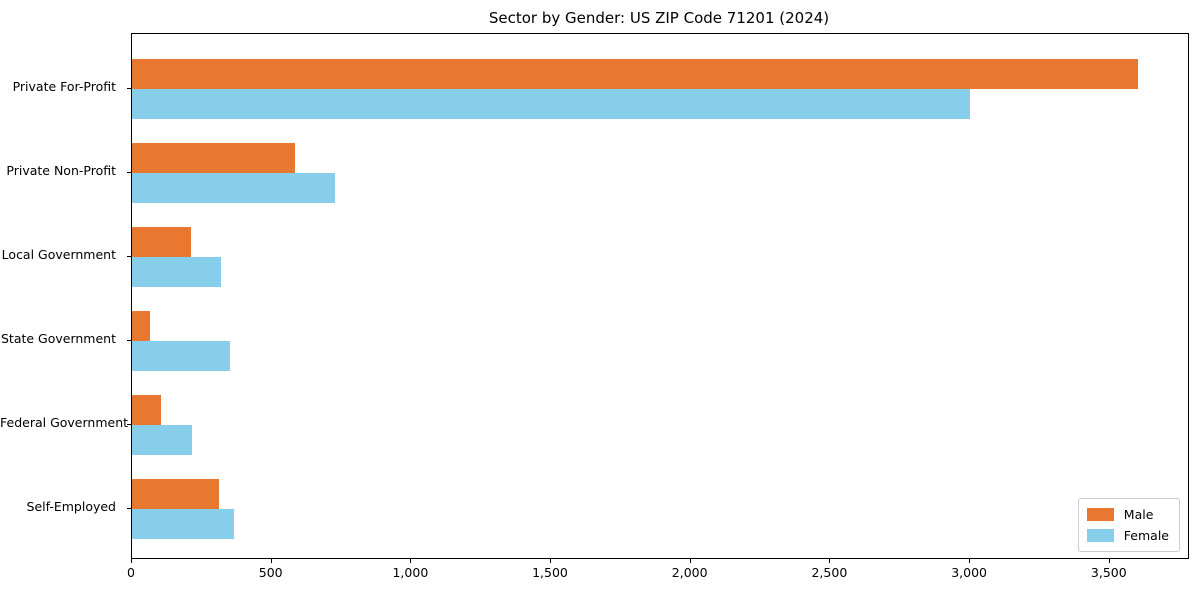 Image resolution: width=1200 pixels, height=600 pixels. What do you see at coordinates (58, 338) in the screenshot?
I see `ytick-label-state-government: State Government` at bounding box center [58, 338].